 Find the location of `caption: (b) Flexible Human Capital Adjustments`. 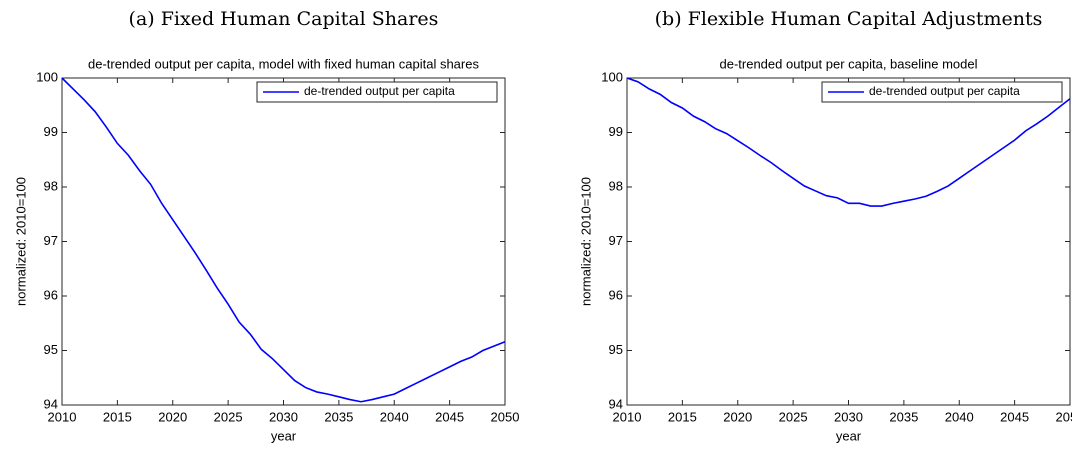

caption: (b) Flexible Human Capital Adjustments is located at coordinates (849, 19).